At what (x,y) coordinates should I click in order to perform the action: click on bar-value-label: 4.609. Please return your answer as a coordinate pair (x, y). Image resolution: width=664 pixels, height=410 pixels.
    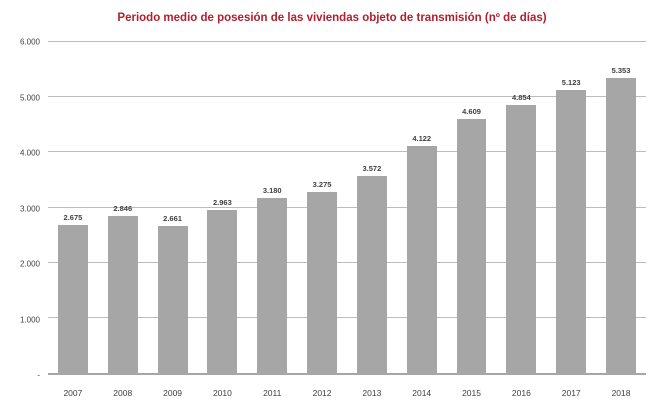
    Looking at the image, I should click on (471, 111).